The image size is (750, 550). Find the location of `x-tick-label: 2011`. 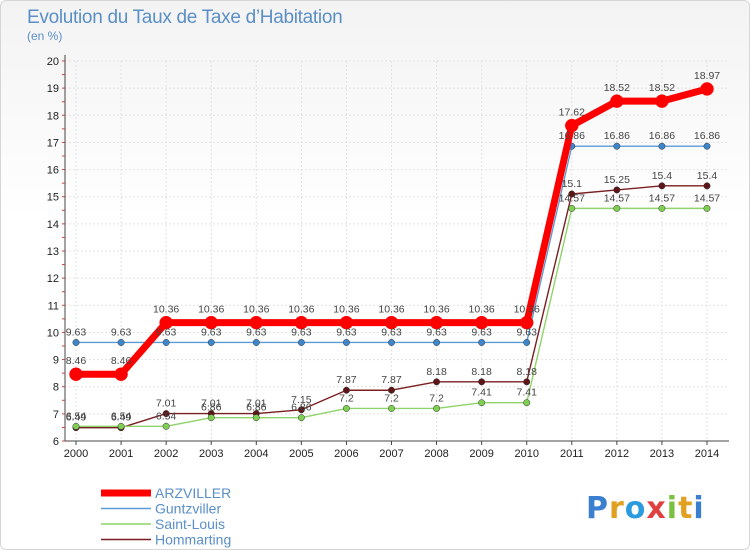

x-tick-label: 2011 is located at coordinates (572, 454).